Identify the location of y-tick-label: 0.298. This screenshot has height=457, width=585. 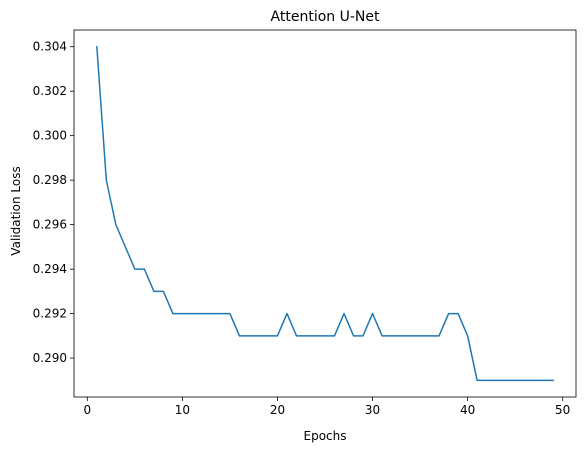
(50, 180).